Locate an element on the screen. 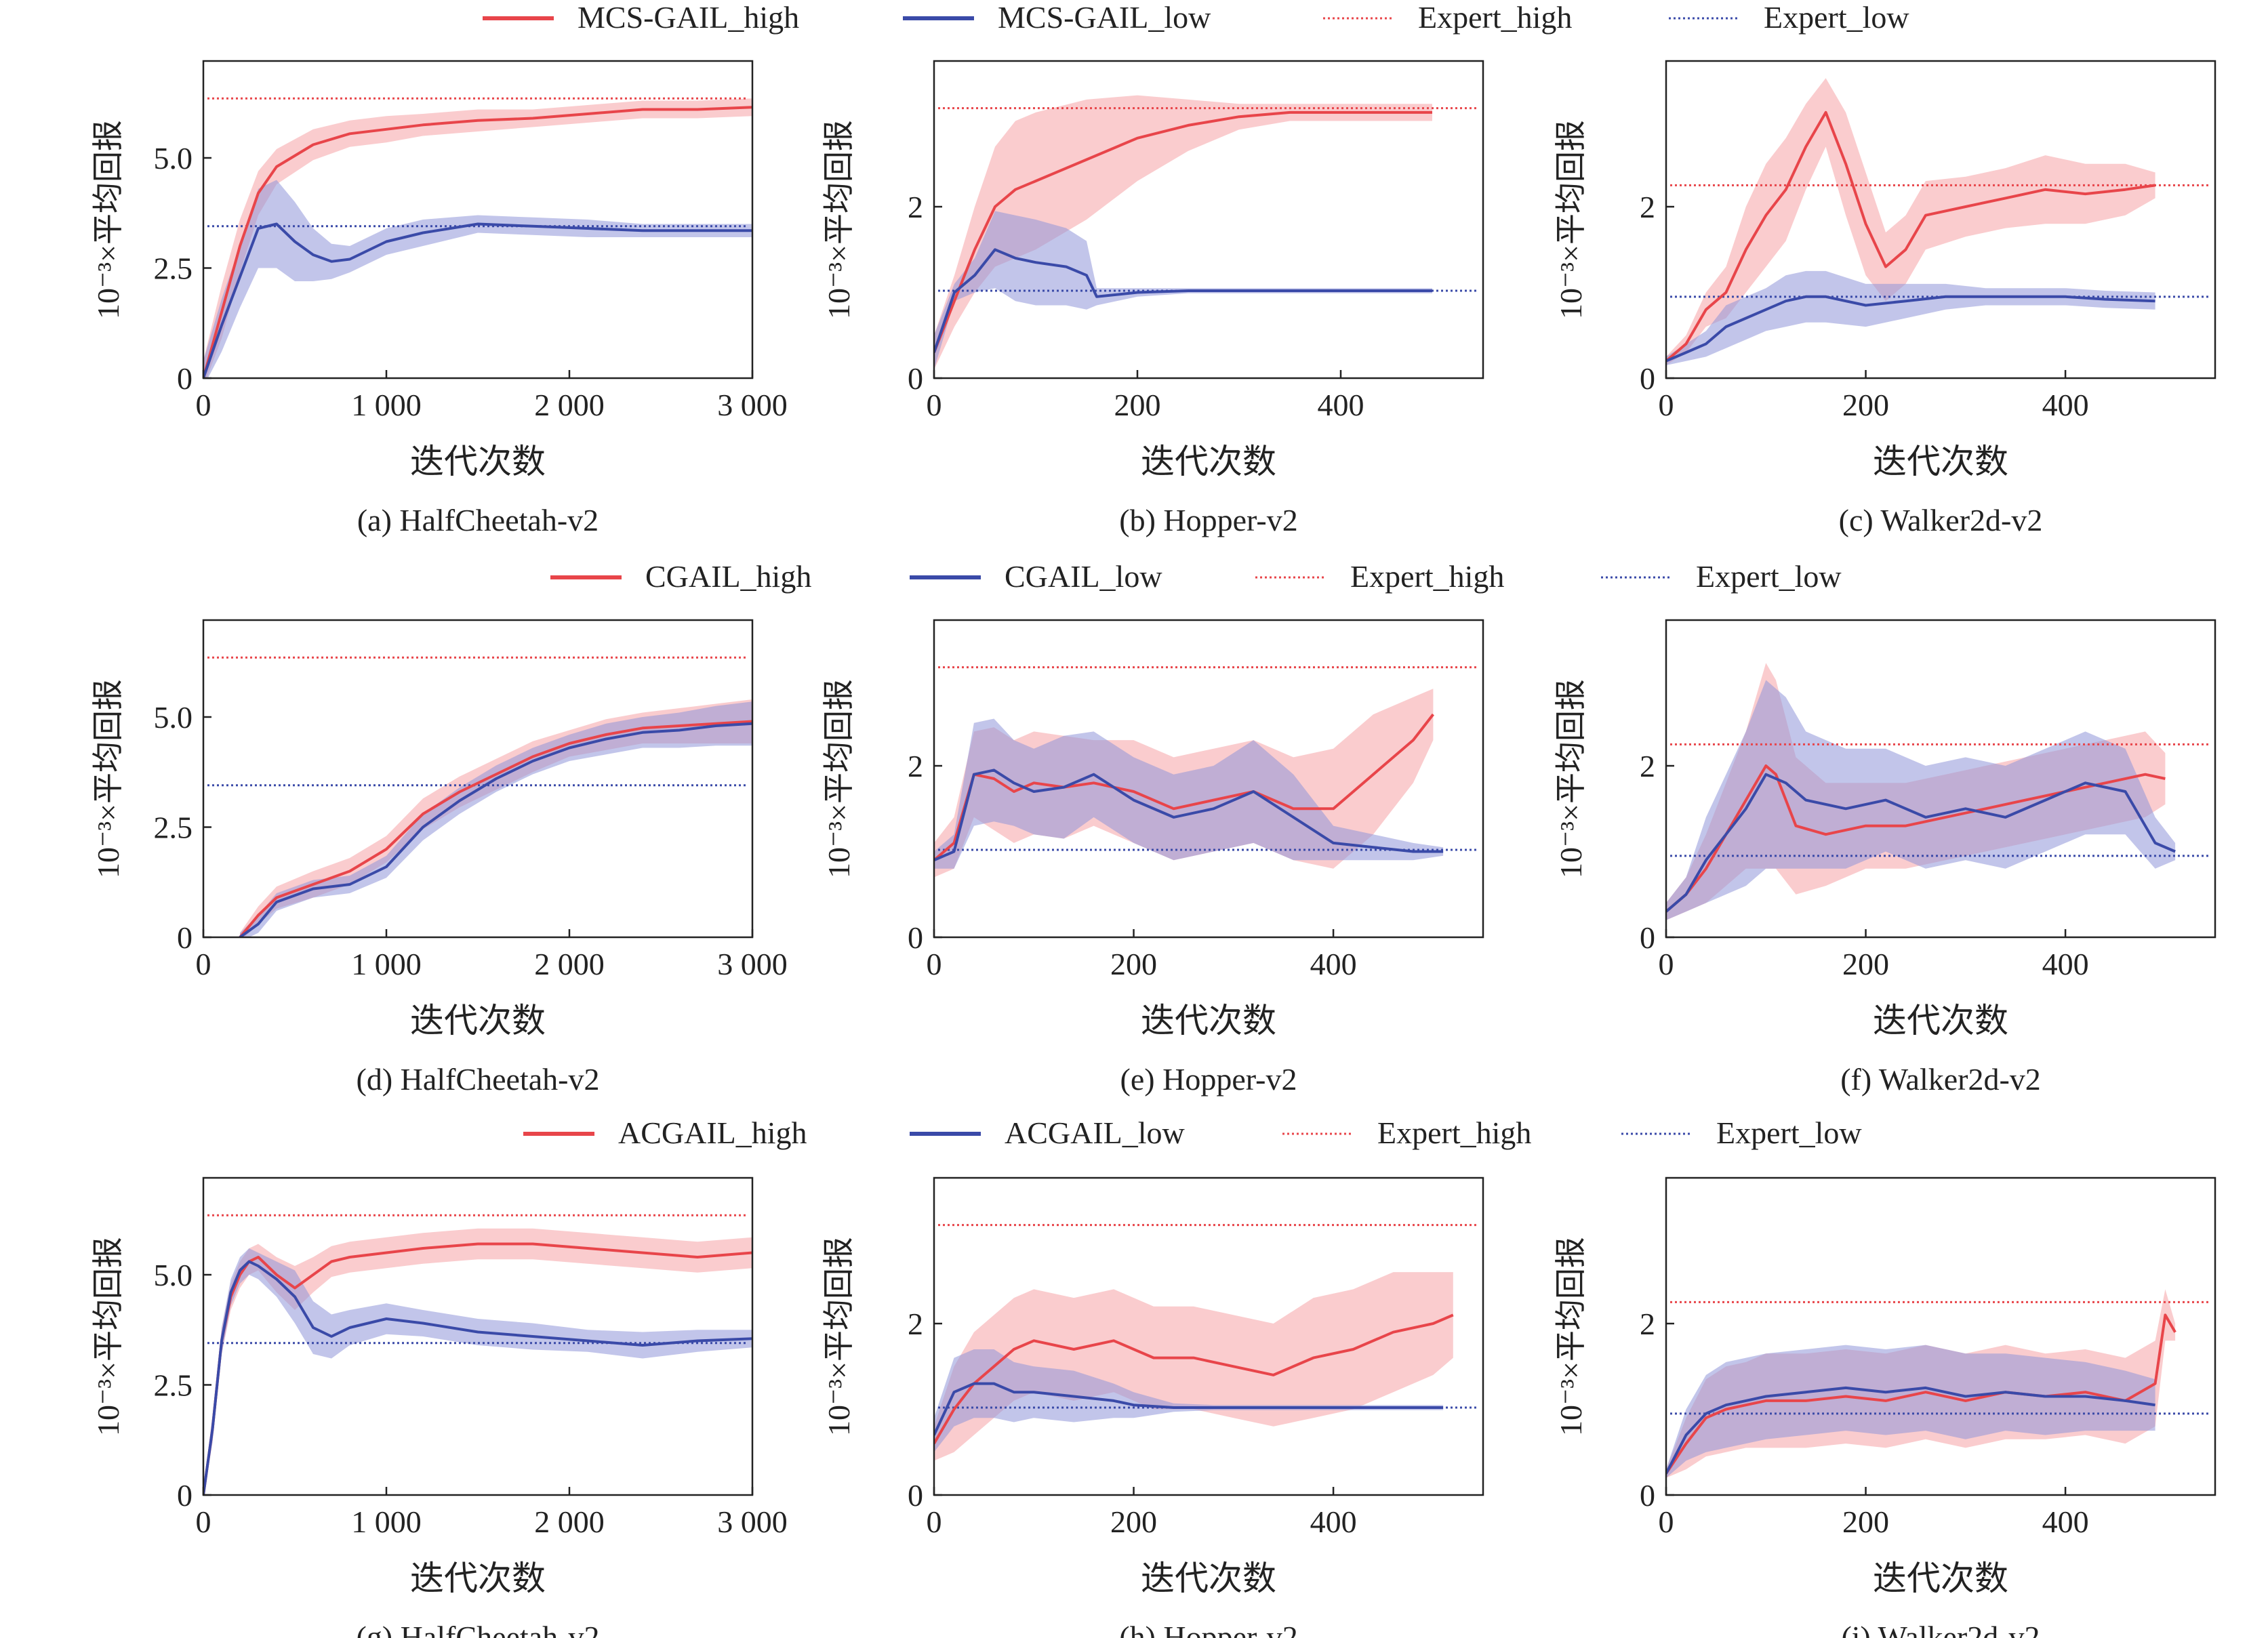  legend-label: MCS-GAIL_high is located at coordinates (688, 17).